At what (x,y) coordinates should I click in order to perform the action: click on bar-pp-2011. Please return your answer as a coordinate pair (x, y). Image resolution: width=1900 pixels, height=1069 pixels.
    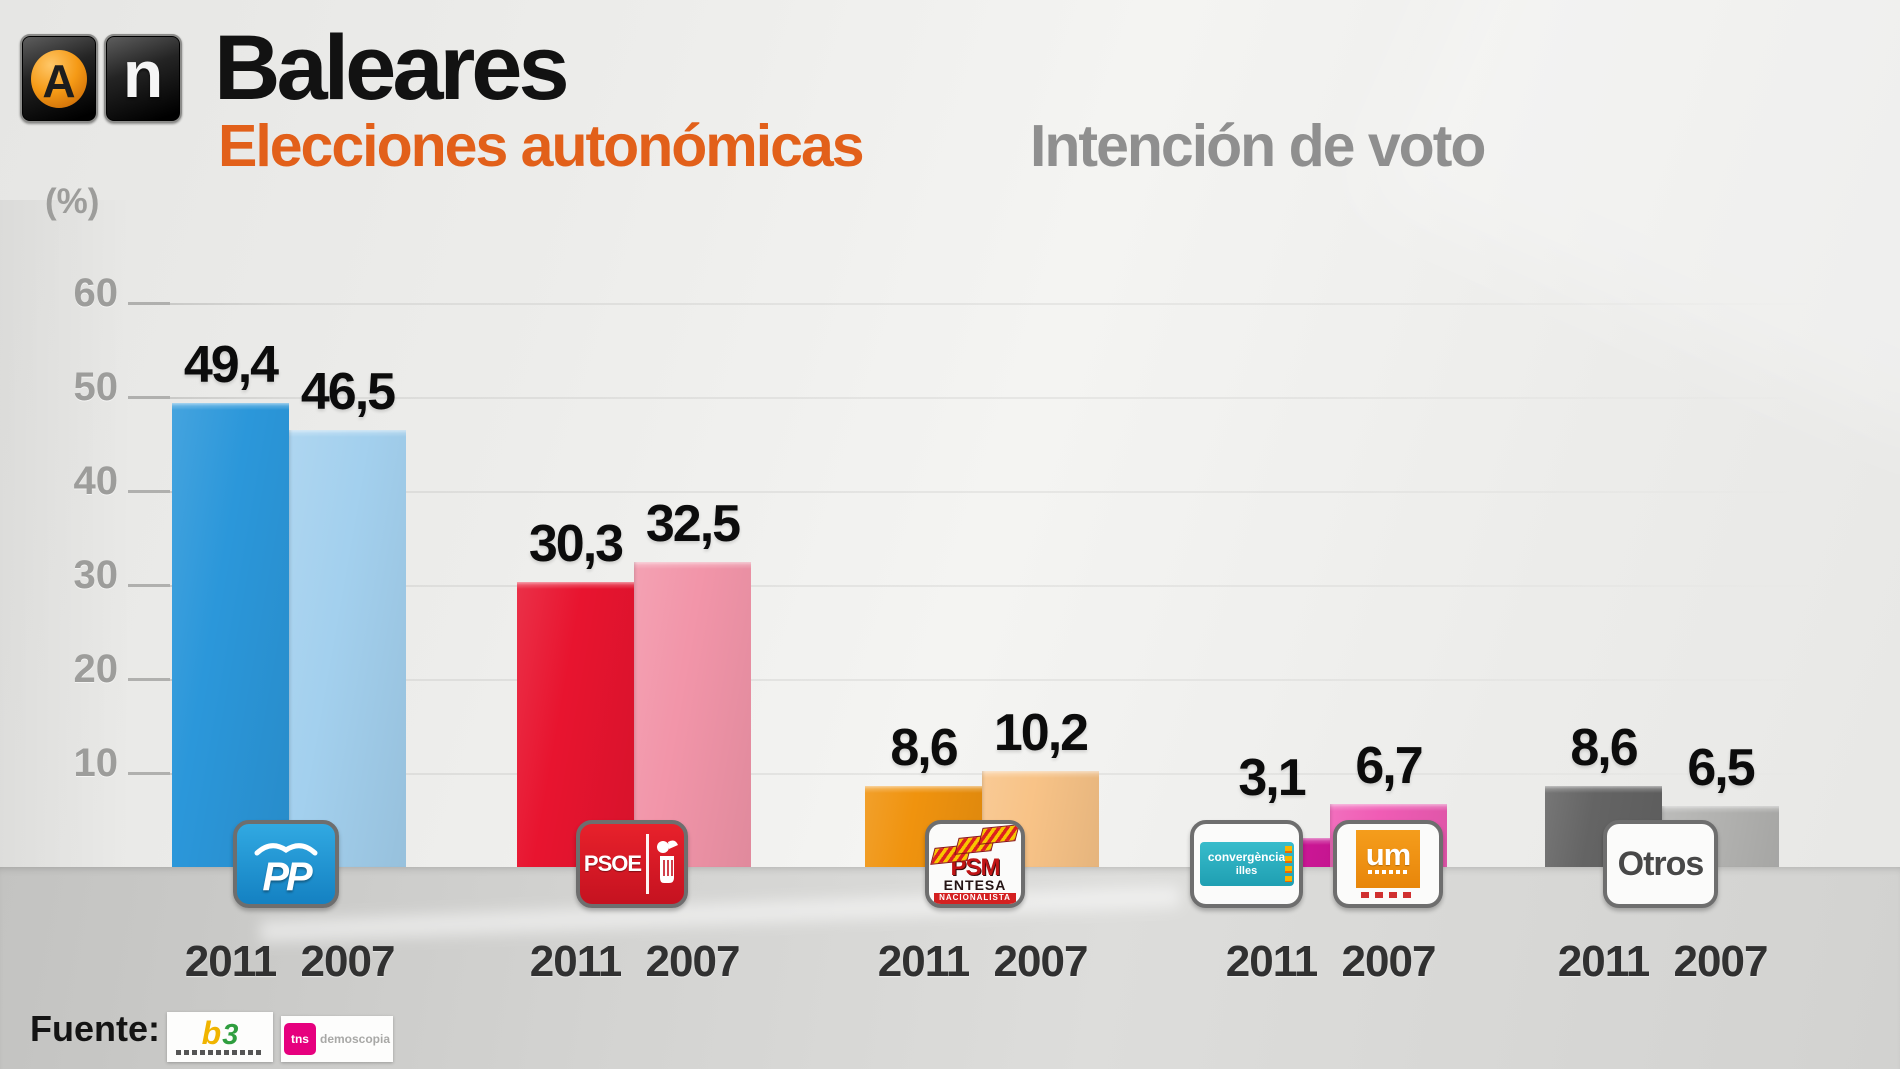
    Looking at the image, I should click on (230, 634).